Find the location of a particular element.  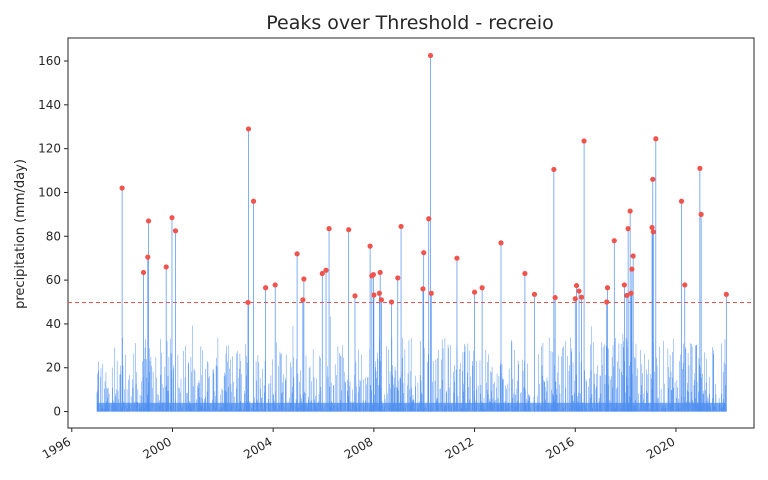

y-tick-label: 0 is located at coordinates (57, 412).